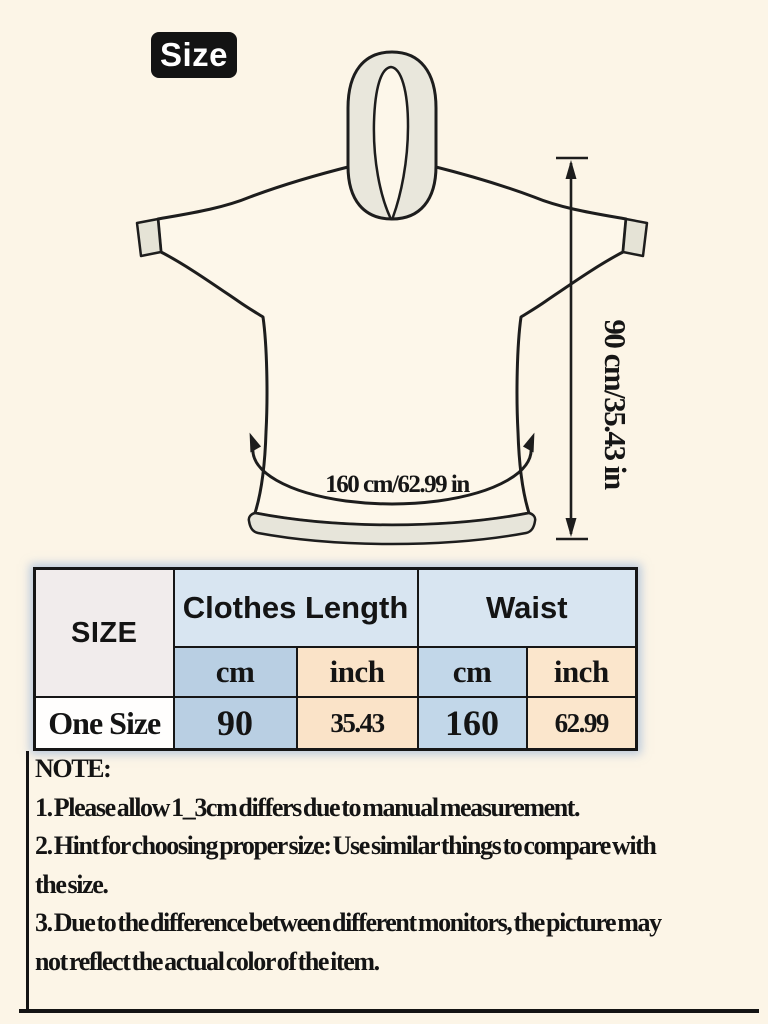 This screenshot has height=1024, width=768. Describe the element at coordinates (357, 672) in the screenshot. I see `unit-header-length-inch: inch` at that location.